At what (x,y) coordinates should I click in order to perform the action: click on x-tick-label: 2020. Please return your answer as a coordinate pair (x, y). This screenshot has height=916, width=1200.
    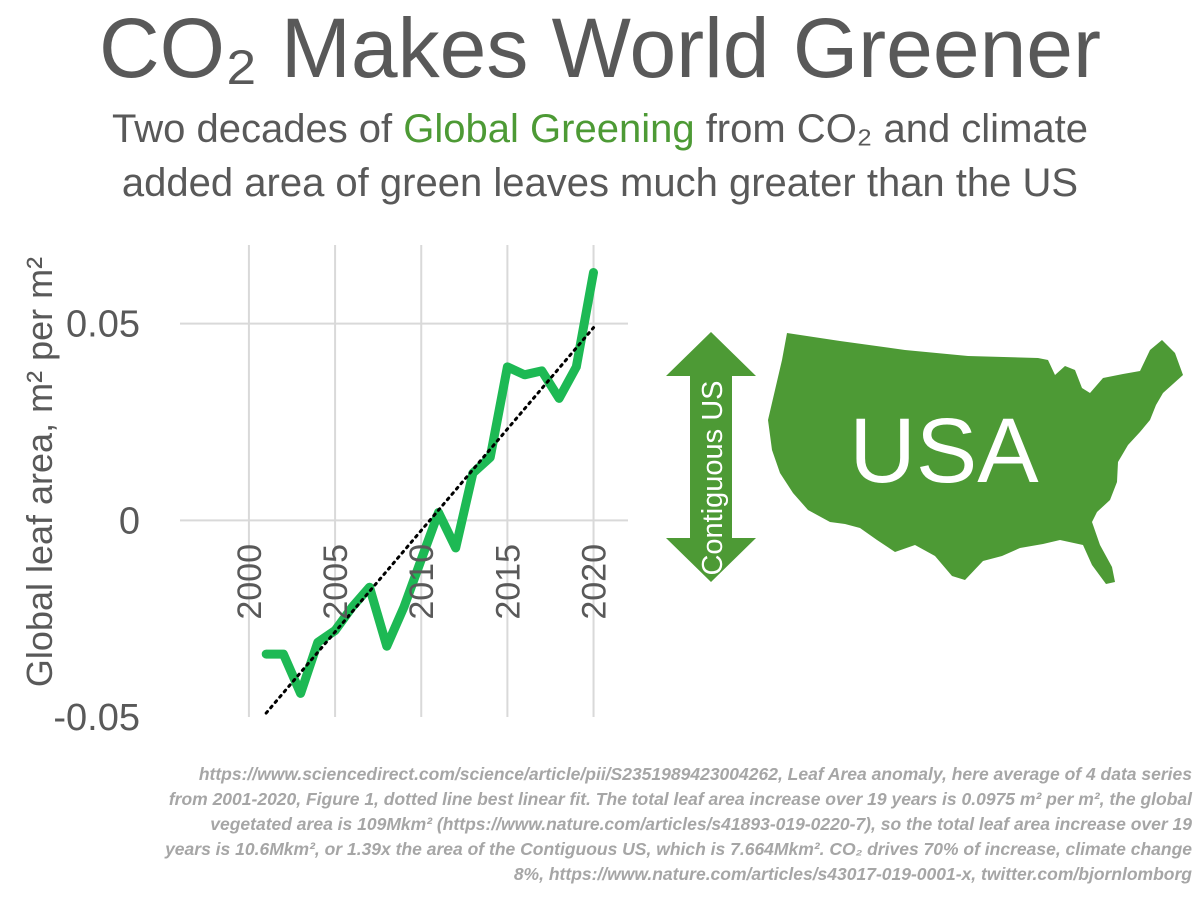
    Looking at the image, I should click on (595, 582).